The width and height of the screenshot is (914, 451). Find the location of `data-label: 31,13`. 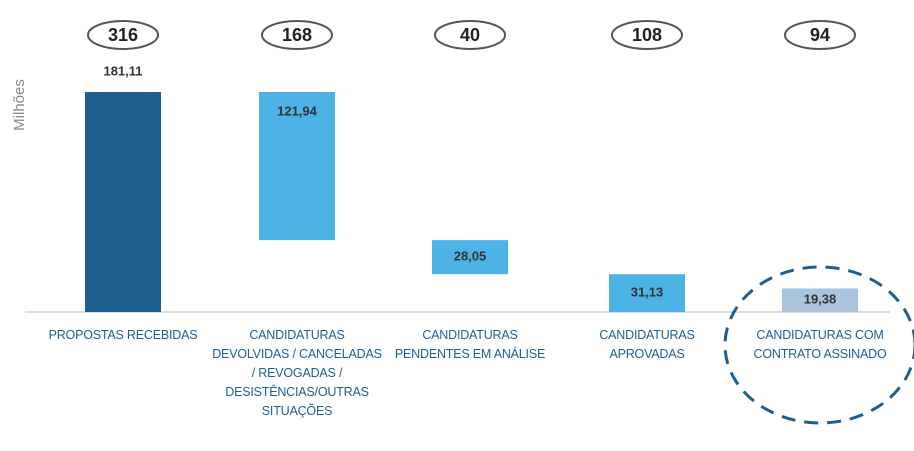

data-label: 31,13 is located at coordinates (647, 292).